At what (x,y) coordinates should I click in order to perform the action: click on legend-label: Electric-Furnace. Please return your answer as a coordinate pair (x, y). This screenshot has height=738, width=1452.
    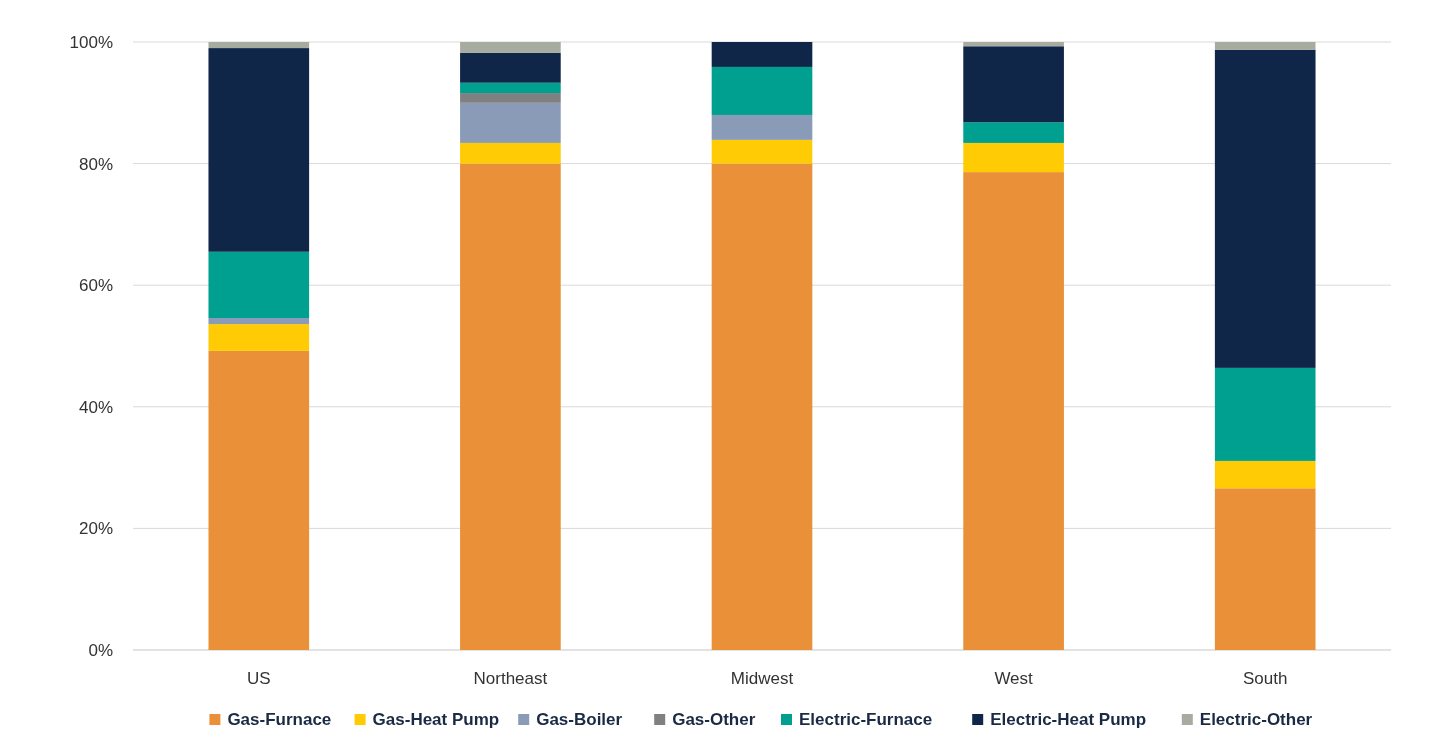
    Looking at the image, I should click on (866, 719).